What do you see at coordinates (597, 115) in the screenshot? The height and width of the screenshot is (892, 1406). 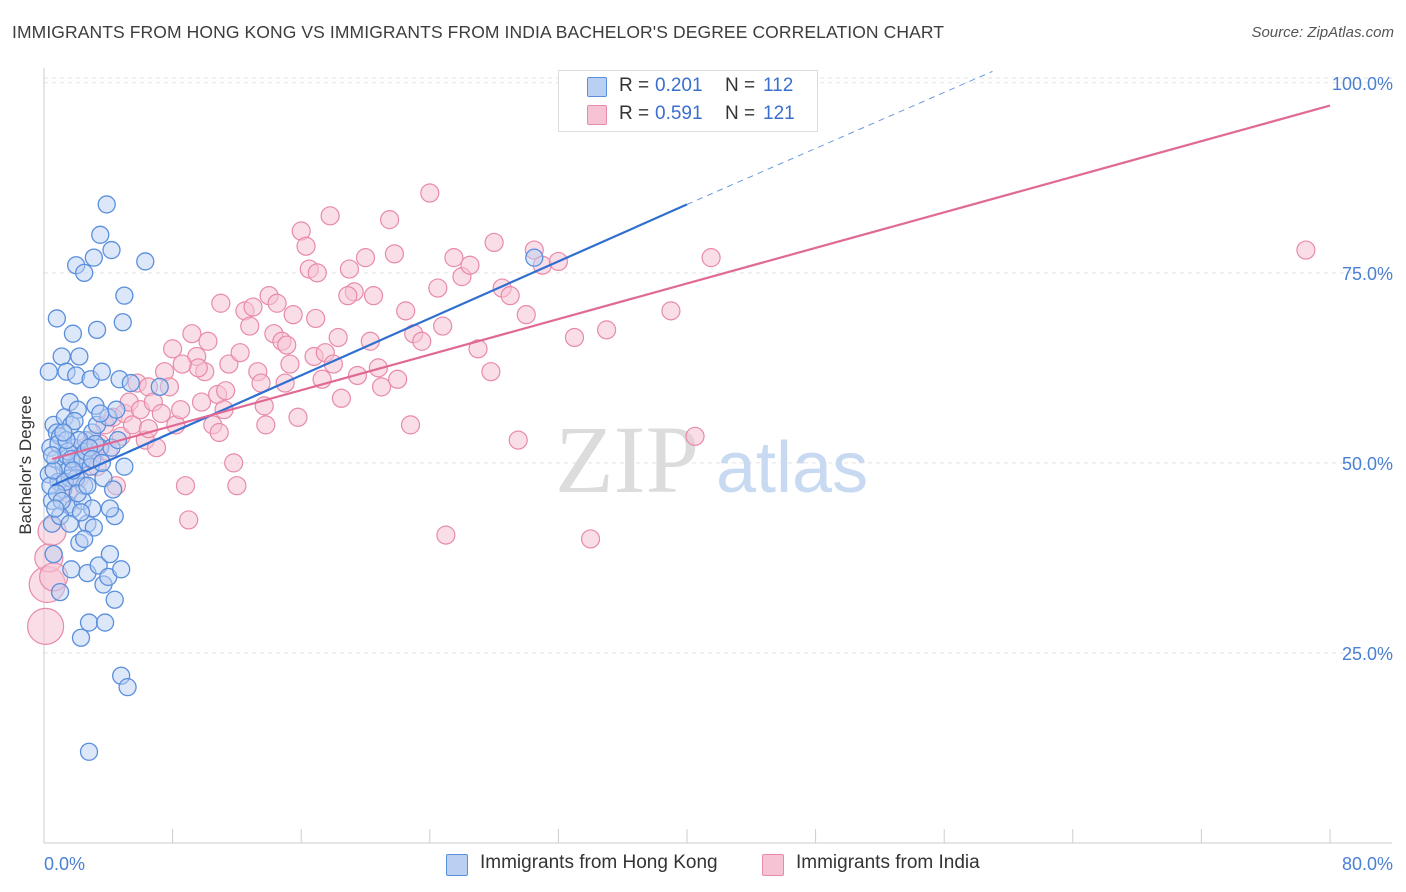 I see `legend-swatch-pink` at bounding box center [597, 115].